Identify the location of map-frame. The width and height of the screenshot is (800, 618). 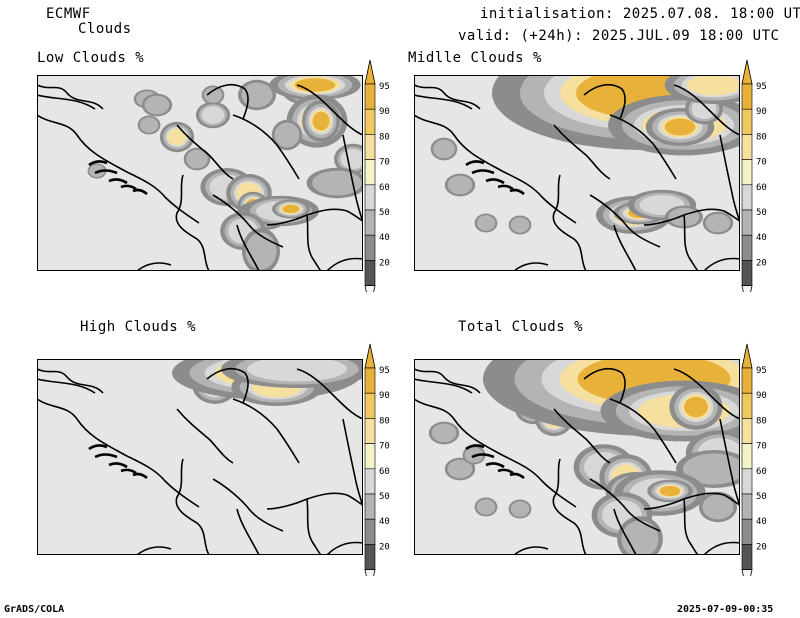
(200, 173).